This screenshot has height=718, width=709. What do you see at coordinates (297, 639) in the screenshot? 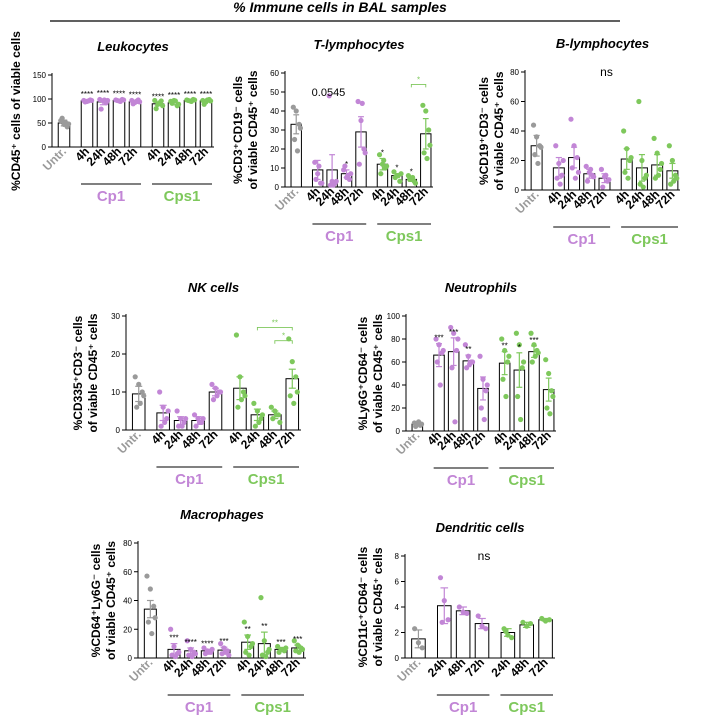
I see `significance-label: ***` at bounding box center [297, 639].